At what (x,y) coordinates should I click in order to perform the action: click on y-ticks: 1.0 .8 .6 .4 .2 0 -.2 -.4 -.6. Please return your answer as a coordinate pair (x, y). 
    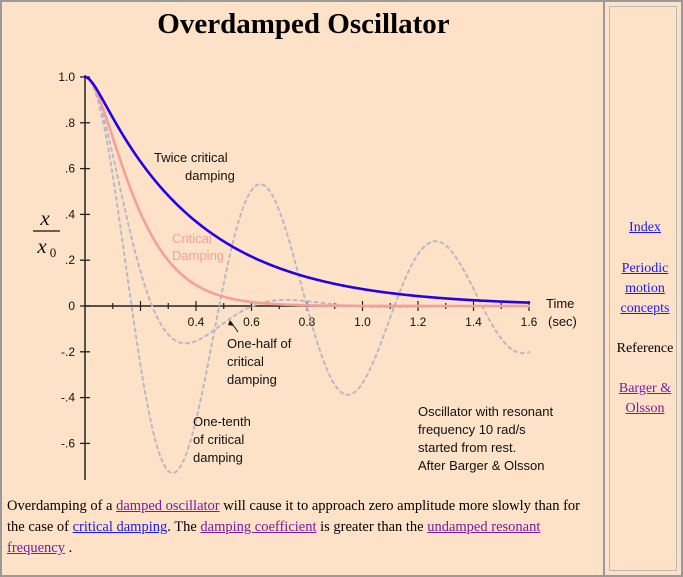
    Looking at the image, I should click on (74, 260).